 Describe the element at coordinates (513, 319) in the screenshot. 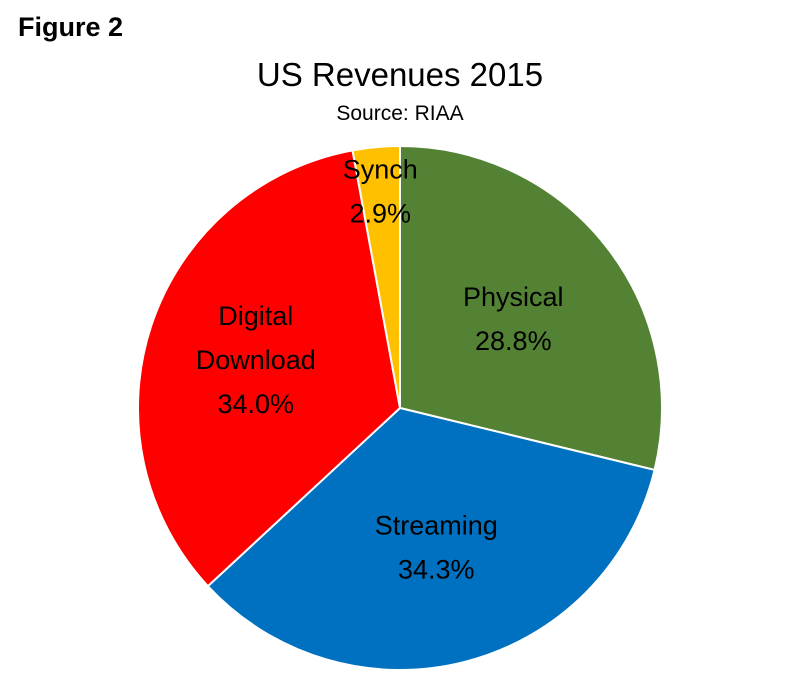

I see `pie-label-physical: Physical 28.8%` at that location.